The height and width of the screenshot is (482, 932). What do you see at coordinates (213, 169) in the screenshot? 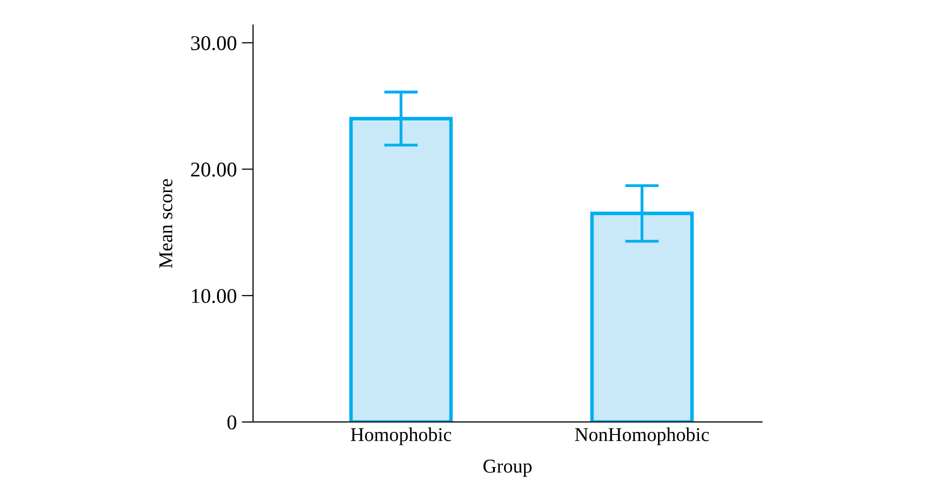
I see `y-tick-label: 20.00` at bounding box center [213, 169].